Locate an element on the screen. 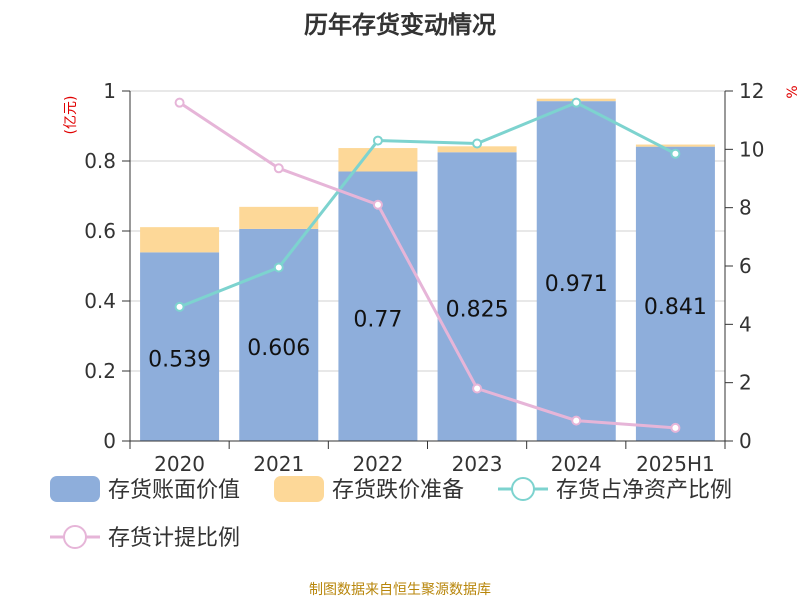 The width and height of the screenshot is (800, 600). right-axis-unit: % is located at coordinates (792, 91).